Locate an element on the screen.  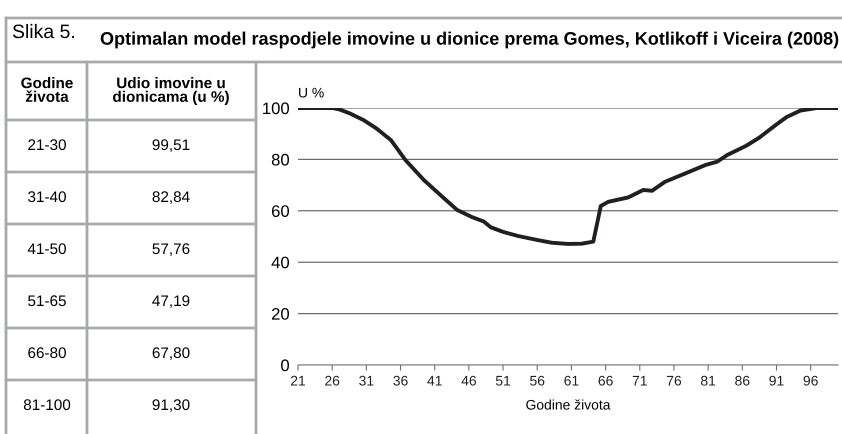
x-tick-label: 91 is located at coordinates (776, 381).